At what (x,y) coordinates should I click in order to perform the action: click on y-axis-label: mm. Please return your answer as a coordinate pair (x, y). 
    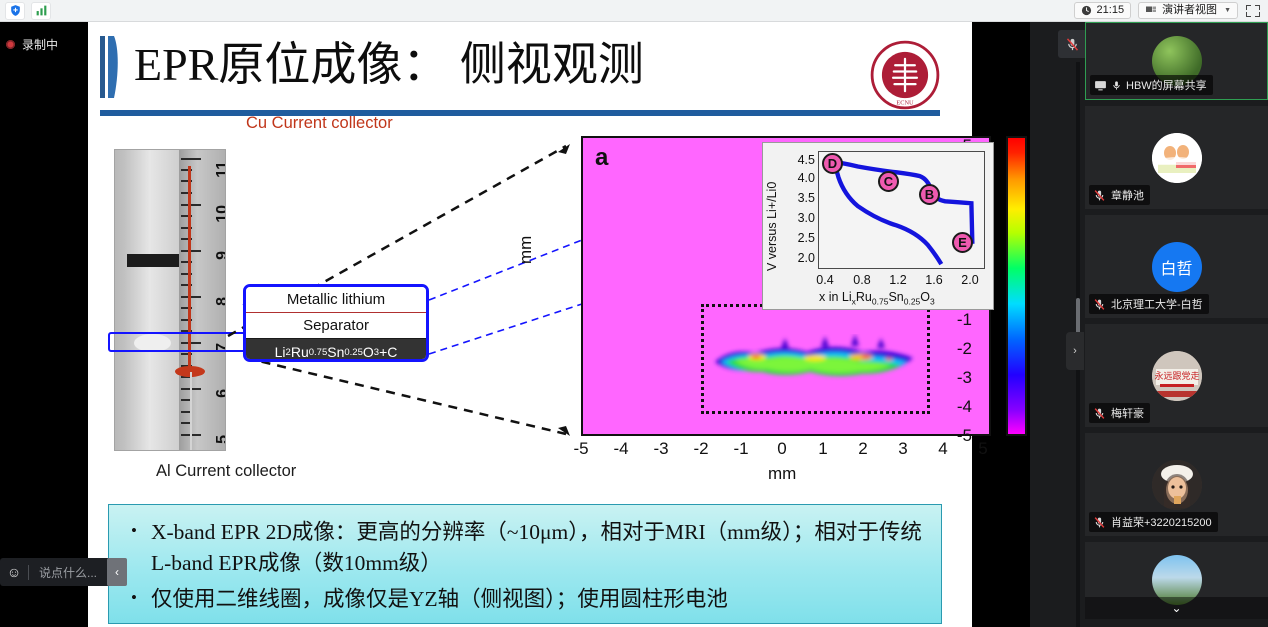
    Looking at the image, I should click on (525, 249).